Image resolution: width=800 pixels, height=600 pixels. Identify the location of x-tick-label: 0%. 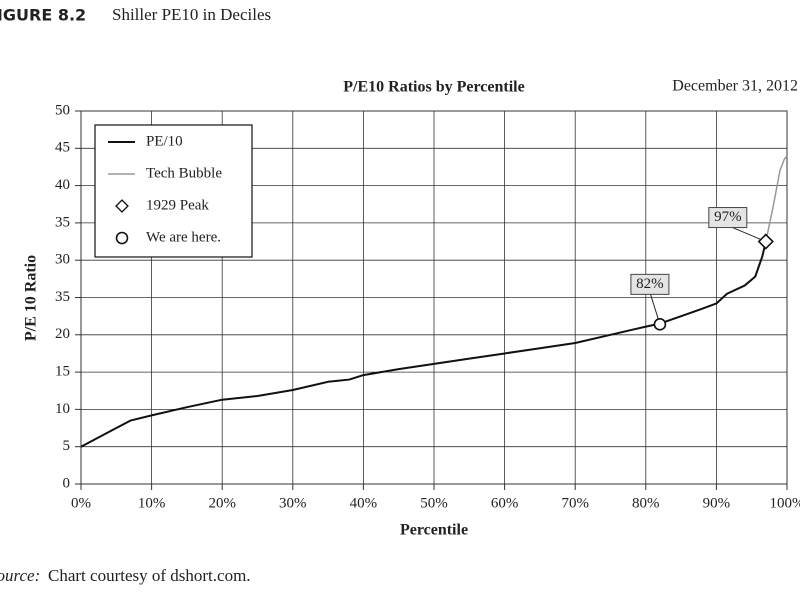
(81, 503).